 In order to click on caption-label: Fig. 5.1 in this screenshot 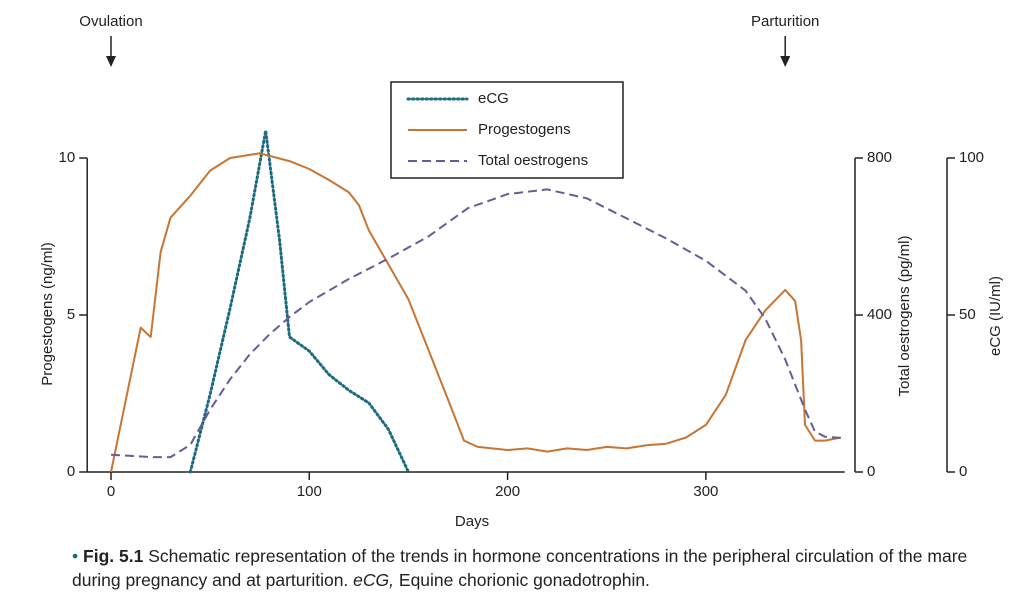, I will do `click(113, 556)`.